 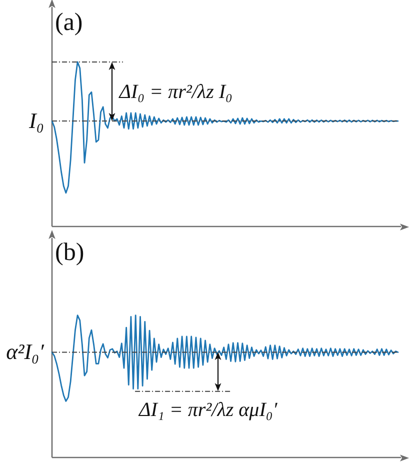 I want to click on chart-title: (a), so click(x=69, y=22).